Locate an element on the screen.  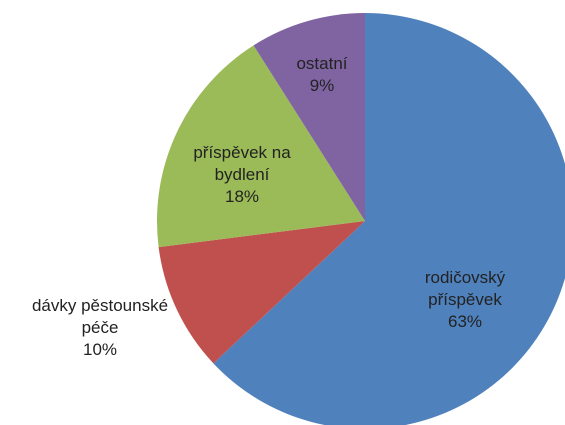
value-label: 18% is located at coordinates (242, 196).